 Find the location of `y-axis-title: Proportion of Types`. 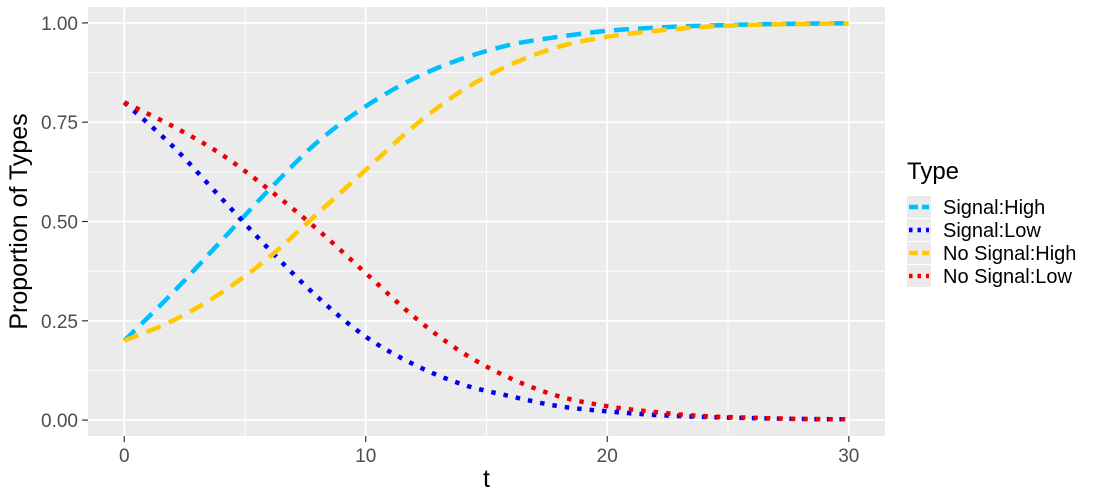

y-axis-title: Proportion of Types is located at coordinates (19, 221).